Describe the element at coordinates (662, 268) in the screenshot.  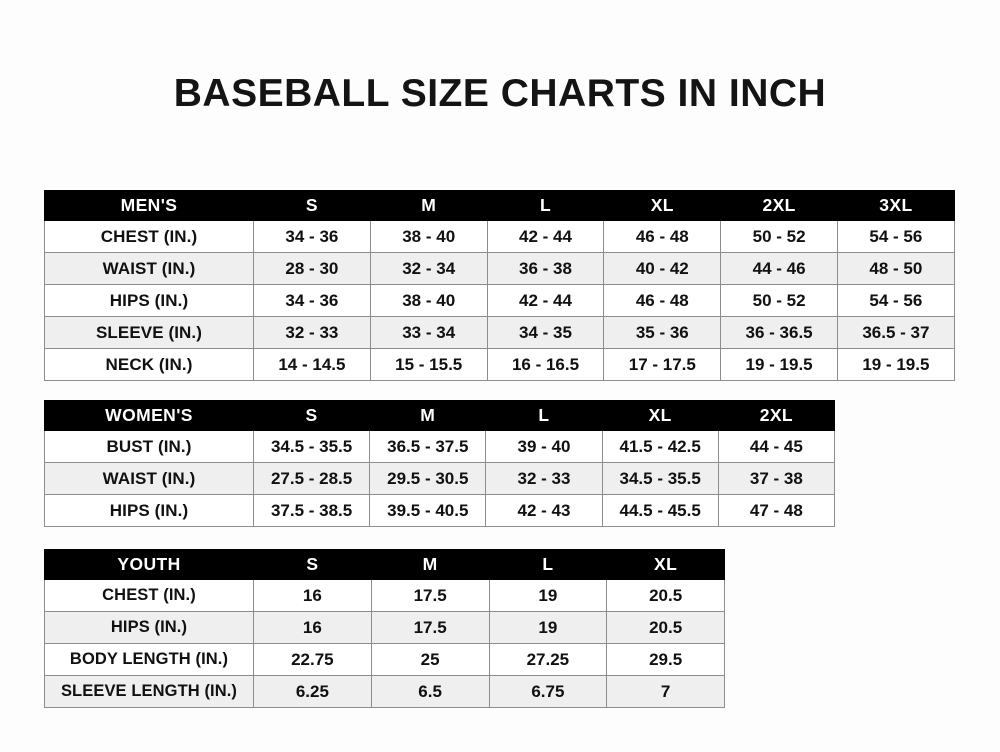
I see `measurement-cell: 40 - 42` at that location.